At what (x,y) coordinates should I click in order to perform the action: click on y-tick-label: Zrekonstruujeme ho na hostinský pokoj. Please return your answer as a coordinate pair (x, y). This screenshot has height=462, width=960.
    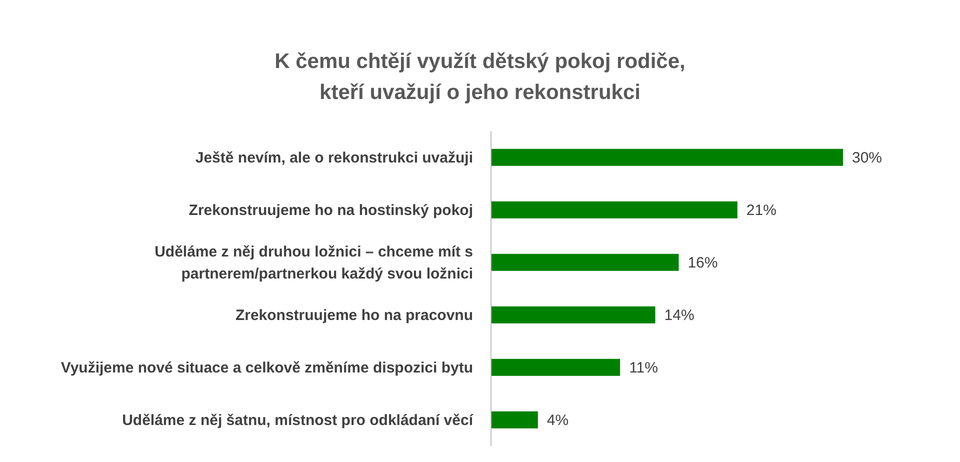
    Looking at the image, I should click on (330, 209).